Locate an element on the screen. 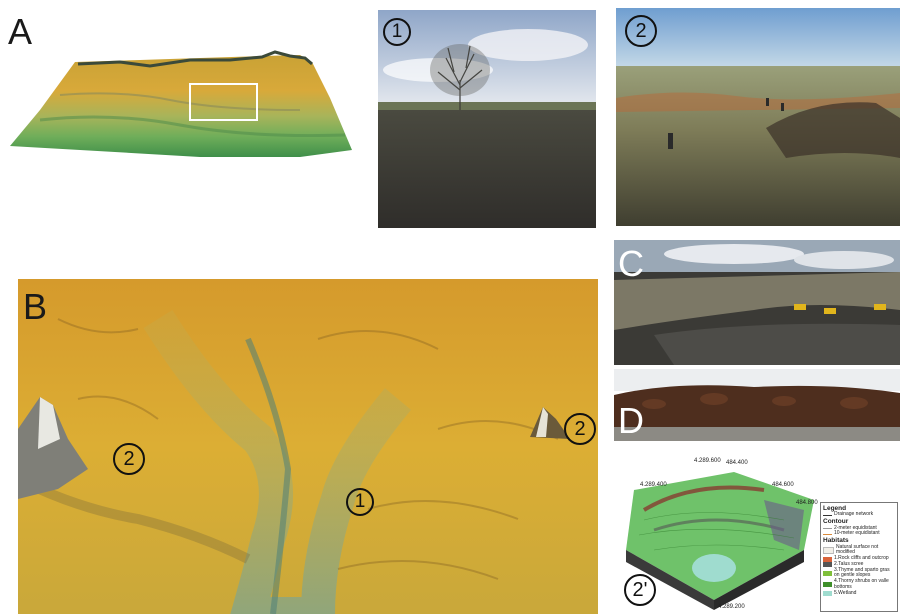 The width and height of the screenshot is (900, 614). legend-contour-10m-row: 10-meter equidistant is located at coordinates (859, 534).